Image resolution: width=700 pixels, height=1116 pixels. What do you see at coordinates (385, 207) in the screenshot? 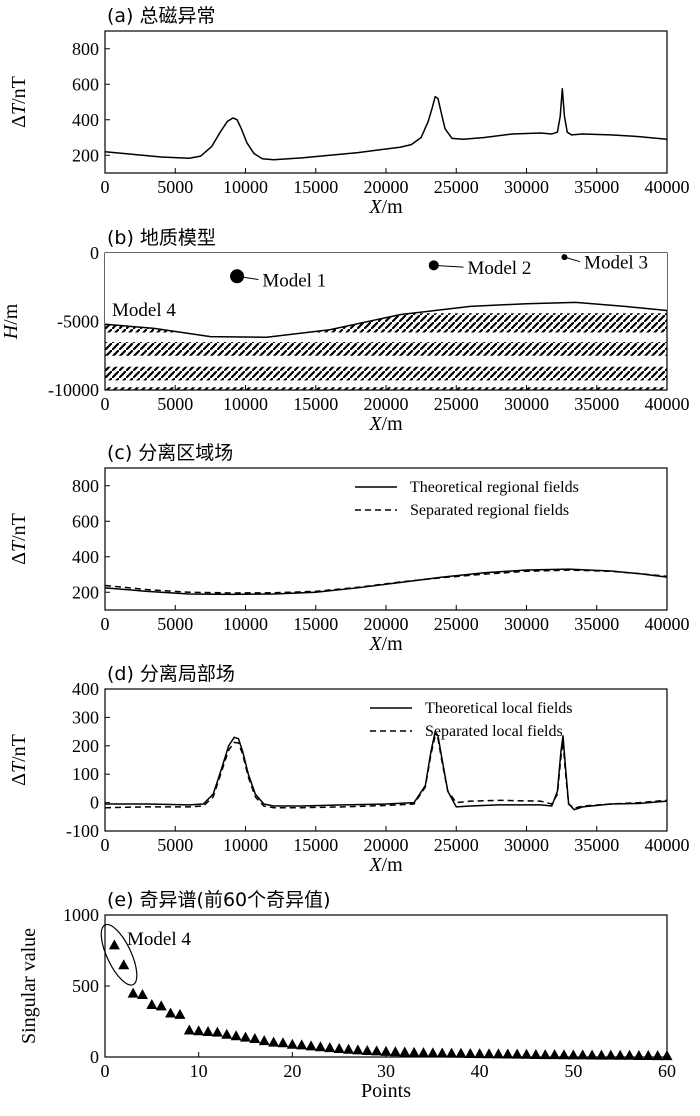
I see `x-axis-label-a: X/m` at bounding box center [385, 207].